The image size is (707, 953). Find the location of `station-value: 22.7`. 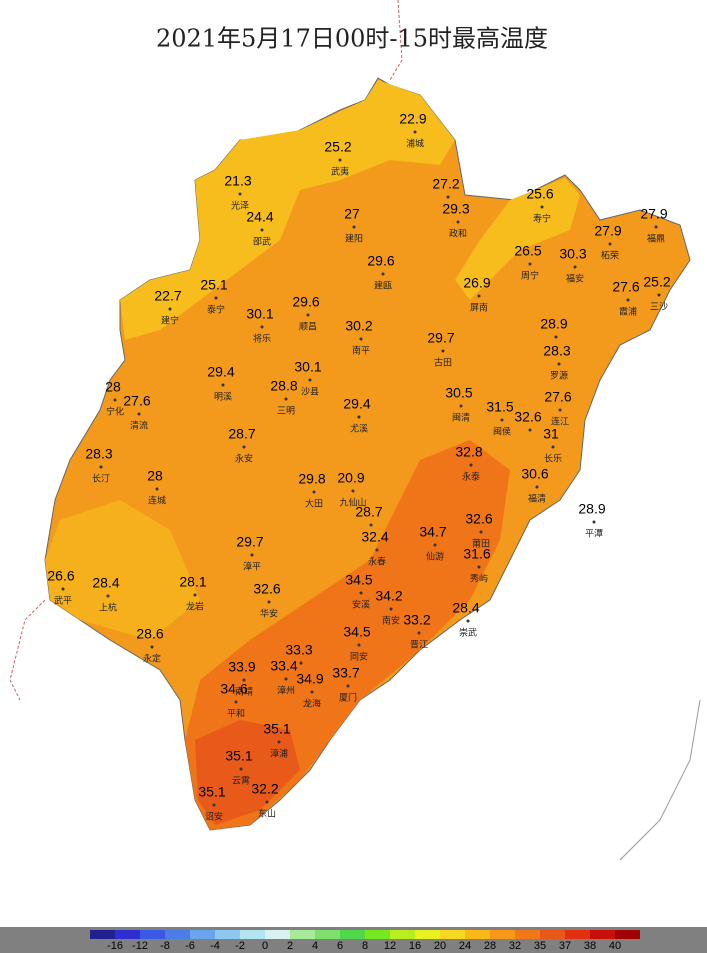

station-value: 22.7 is located at coordinates (167, 296).